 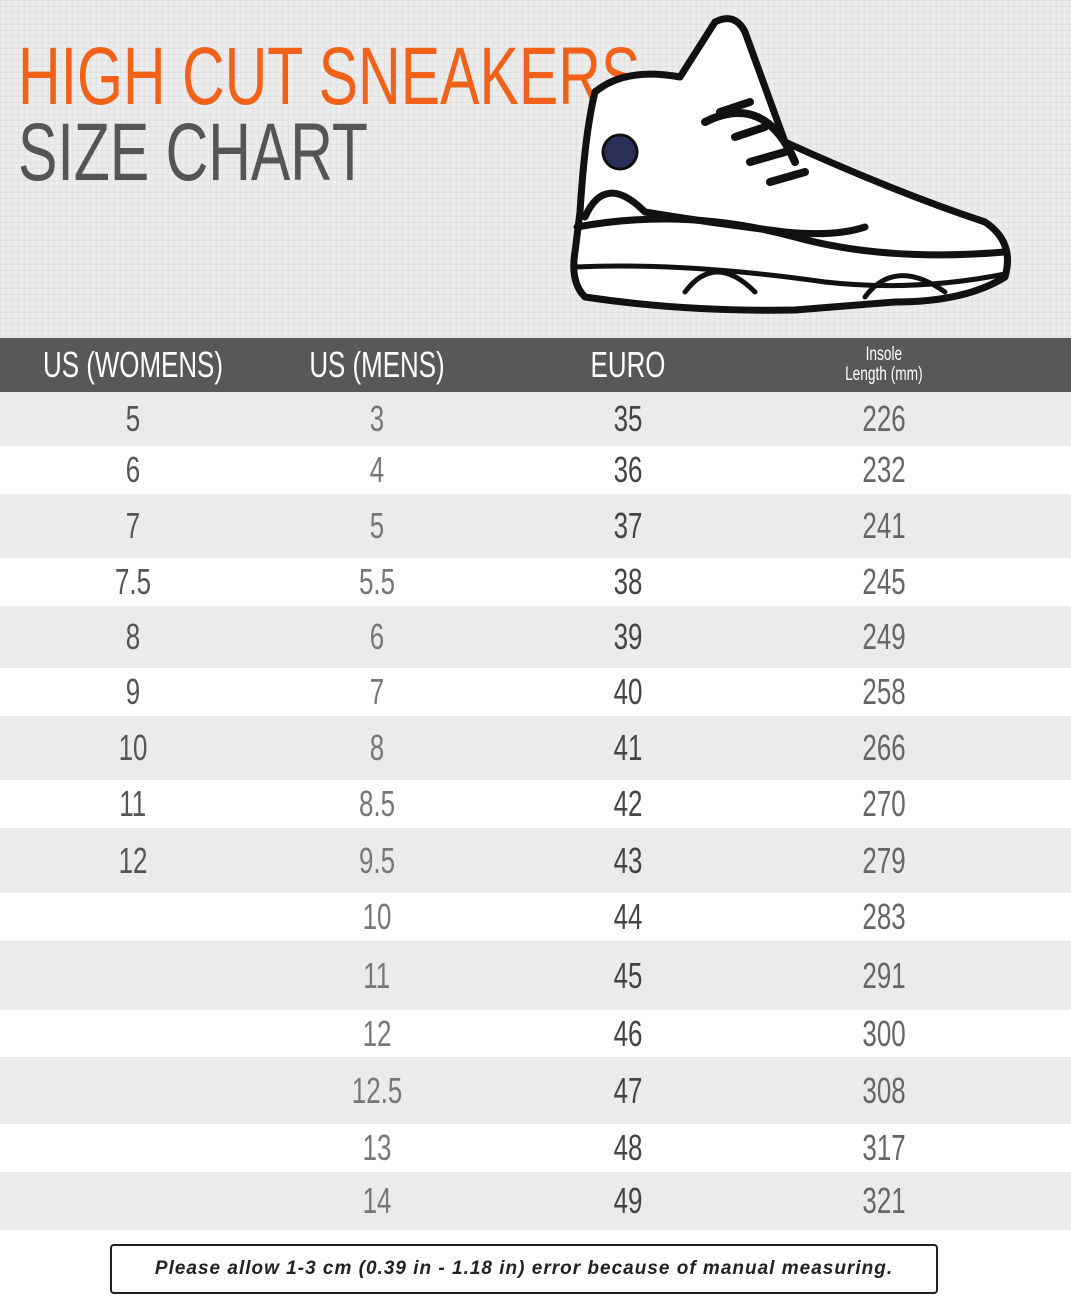 I want to click on header-us-mens: US (MENS), so click(x=377, y=364).